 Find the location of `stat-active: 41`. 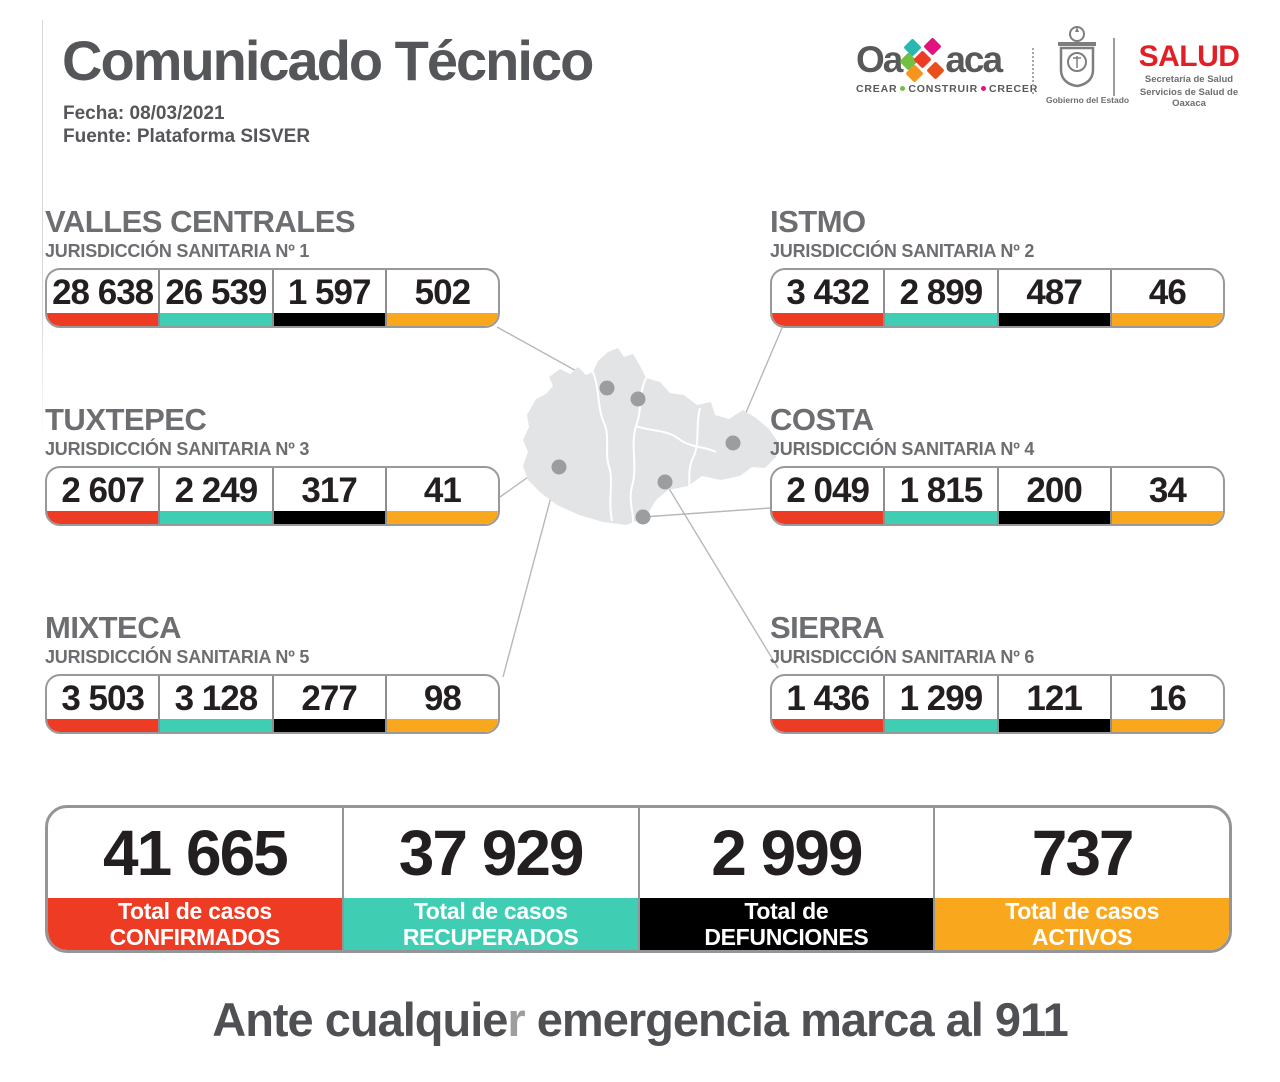

stat-active: 41 is located at coordinates (441, 496).